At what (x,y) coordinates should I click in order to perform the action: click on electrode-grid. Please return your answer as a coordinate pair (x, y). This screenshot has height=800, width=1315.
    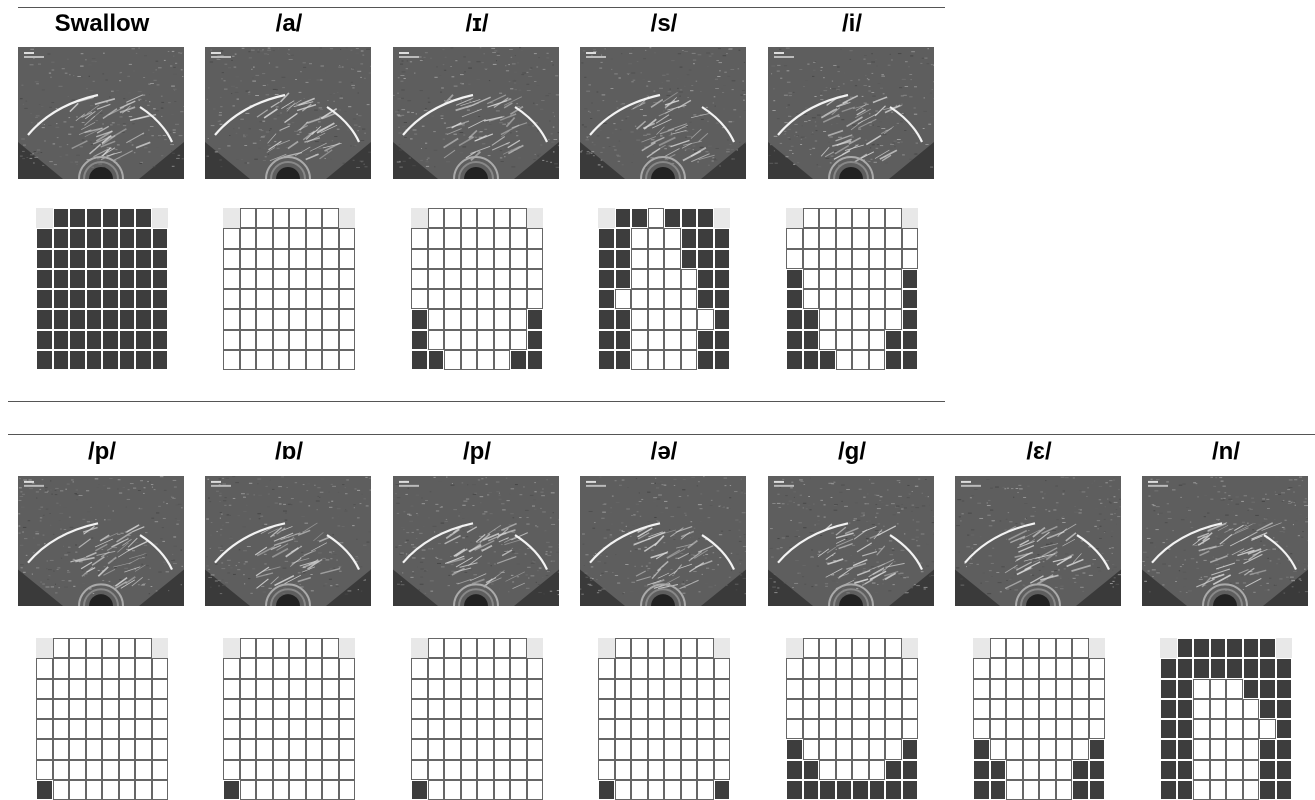
    Looking at the image, I should click on (477, 719).